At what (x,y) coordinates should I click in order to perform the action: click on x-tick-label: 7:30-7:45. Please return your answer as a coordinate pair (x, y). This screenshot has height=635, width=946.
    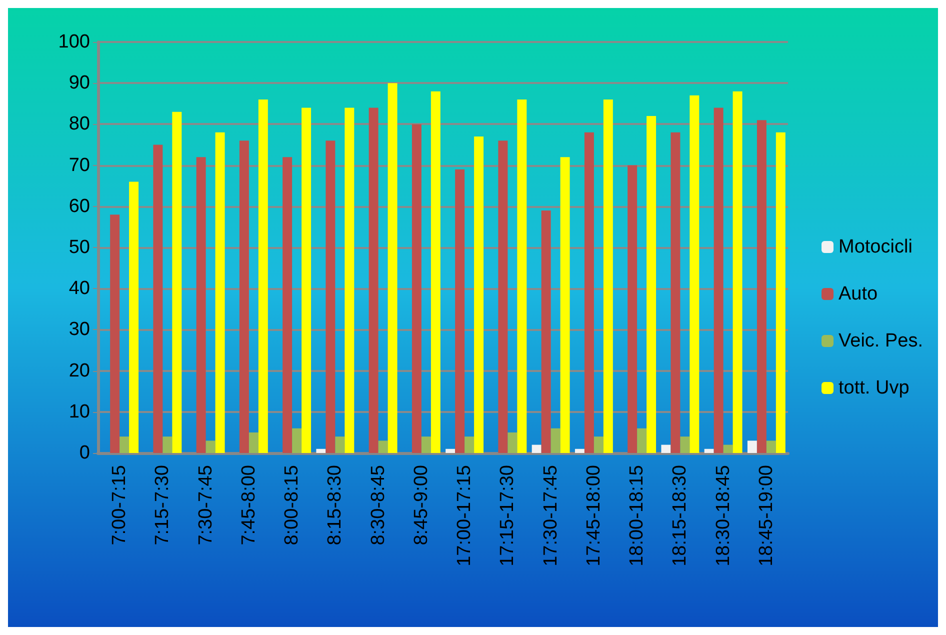
    Looking at the image, I should click on (205, 505).